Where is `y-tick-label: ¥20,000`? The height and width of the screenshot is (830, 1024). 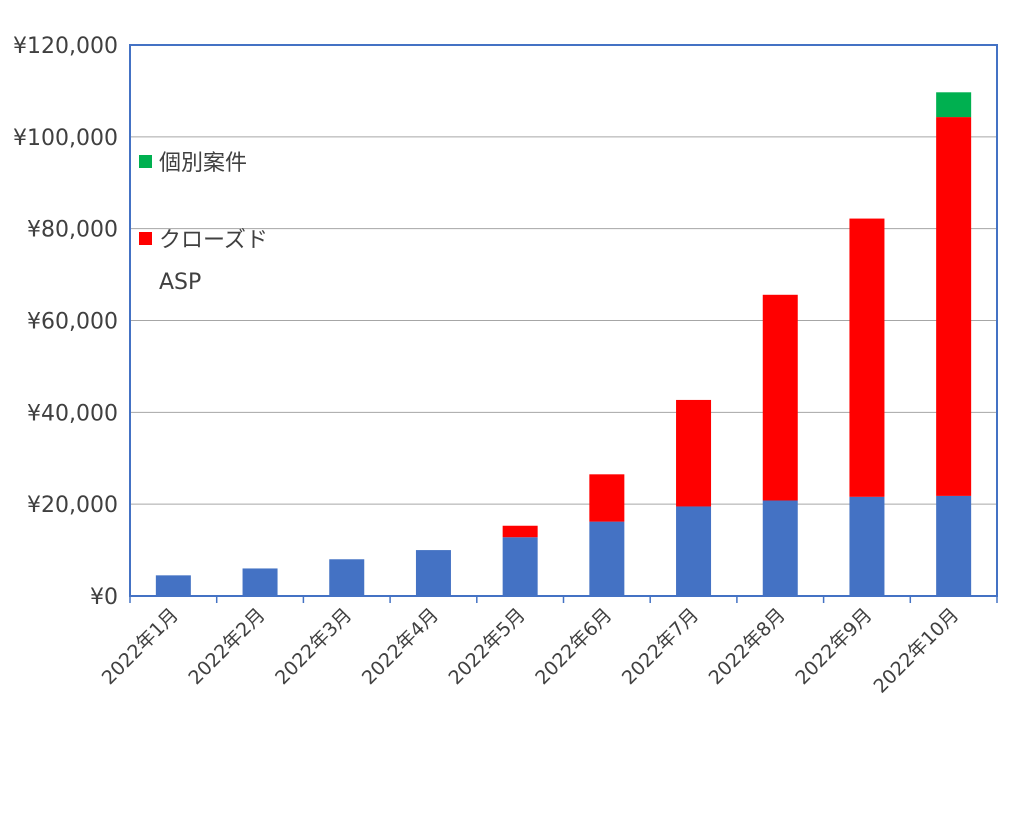 y-tick-label: ¥20,000 is located at coordinates (72, 505).